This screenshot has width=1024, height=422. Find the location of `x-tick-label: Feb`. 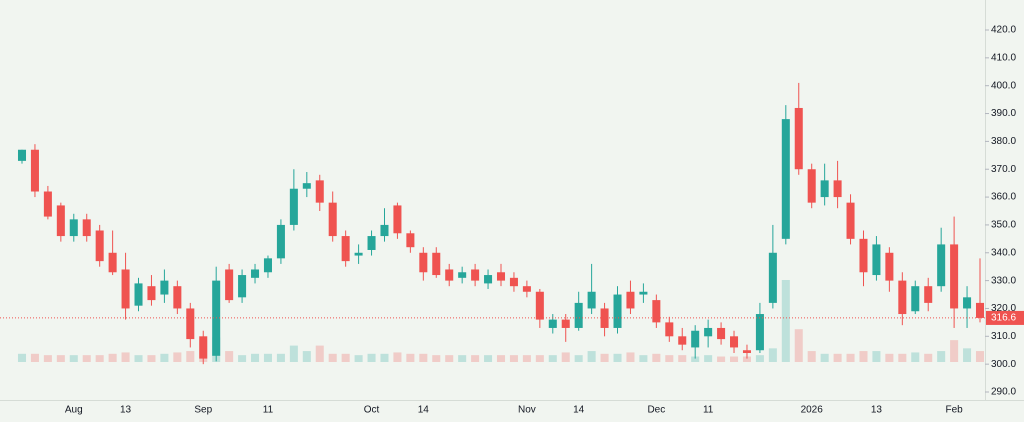

x-tick-label: Feb is located at coordinates (954, 410).